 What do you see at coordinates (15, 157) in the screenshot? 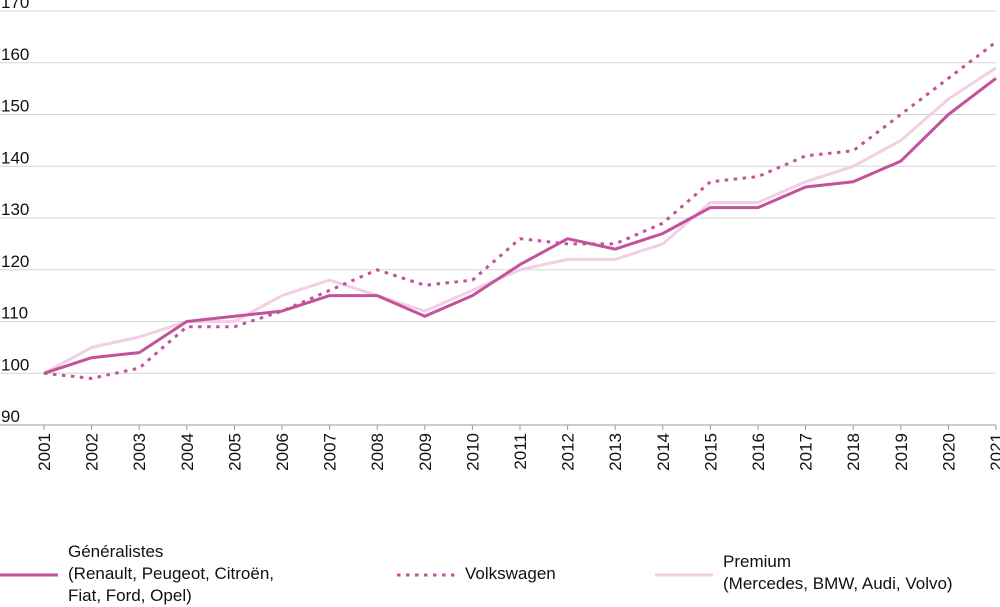
I see `y-tick-label-140: 140` at bounding box center [15, 157].